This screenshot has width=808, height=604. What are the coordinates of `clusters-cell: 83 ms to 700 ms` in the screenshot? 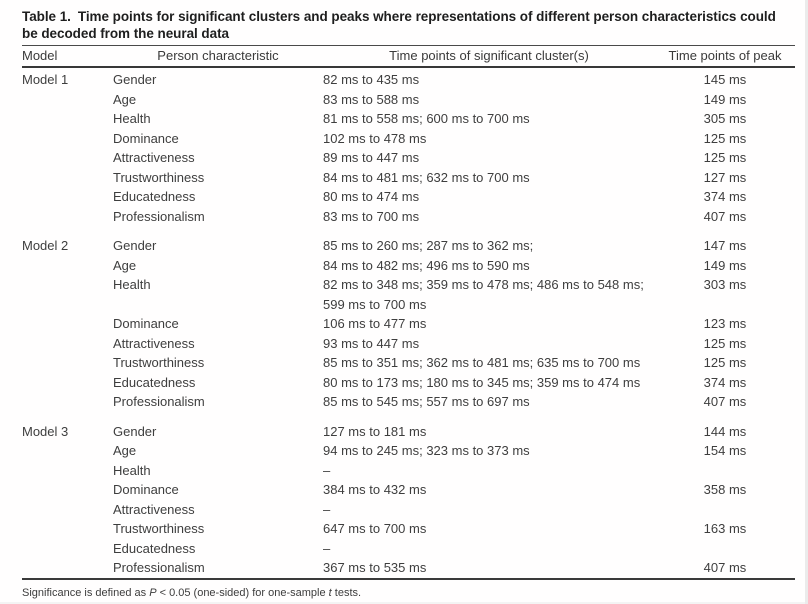 It's located at (371, 216).